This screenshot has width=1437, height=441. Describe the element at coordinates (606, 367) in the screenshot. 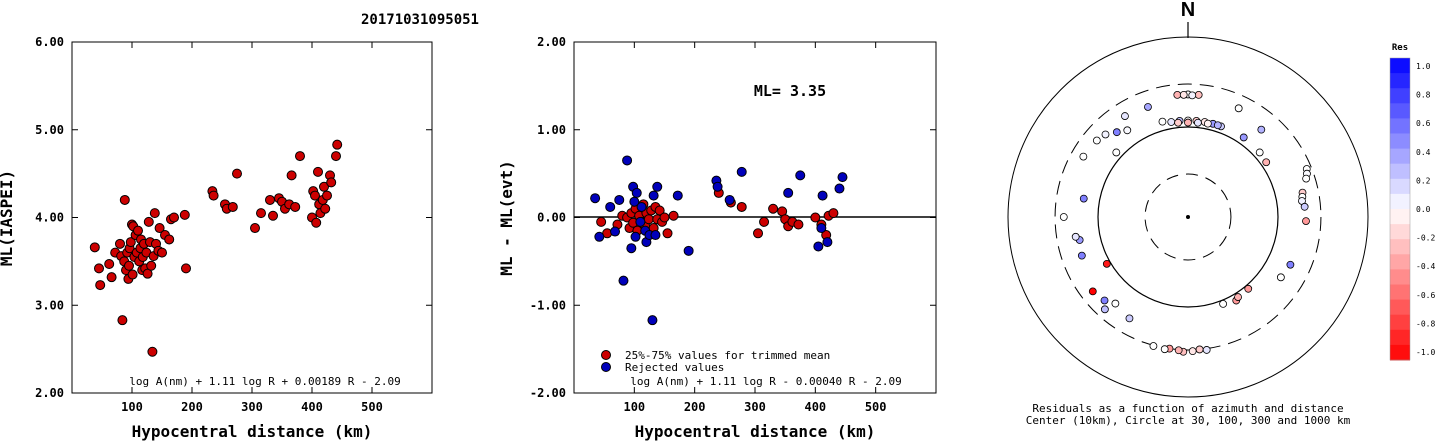

I see `legend-blue-marker` at that location.